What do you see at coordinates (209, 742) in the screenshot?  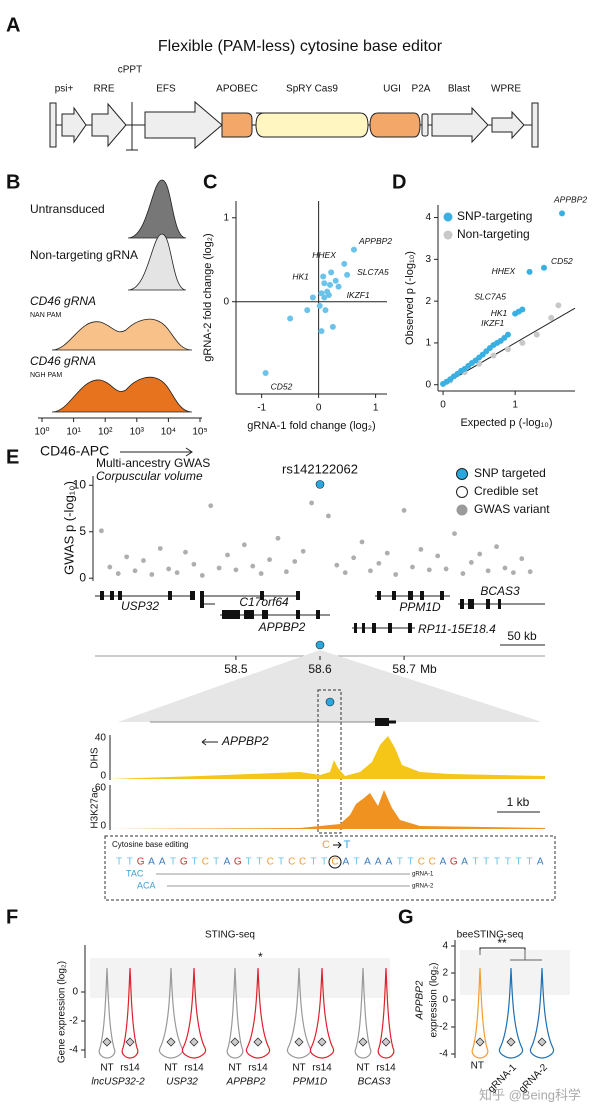 I see `direction-arrow` at bounding box center [209, 742].